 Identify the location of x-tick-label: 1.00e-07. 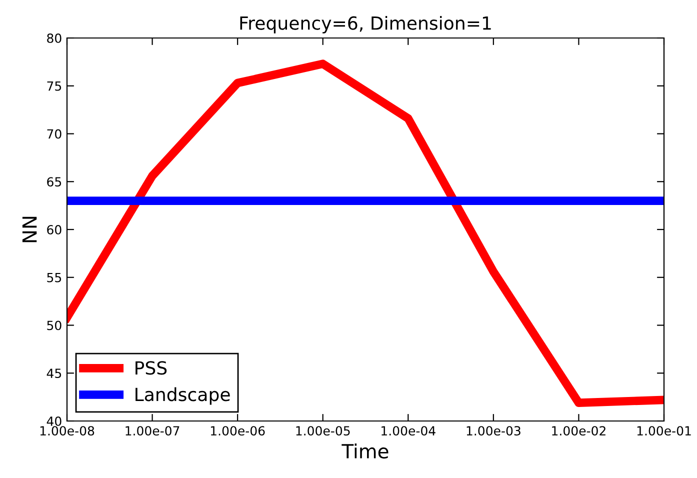
(153, 431).